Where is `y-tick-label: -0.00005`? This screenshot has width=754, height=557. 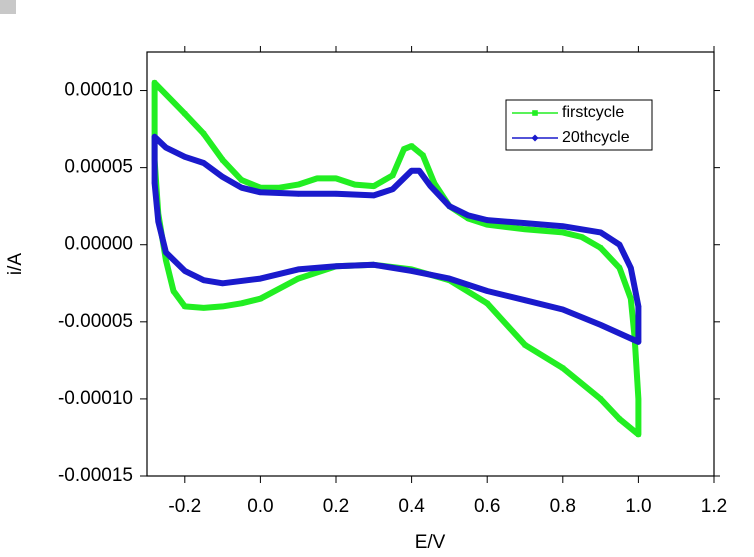 y-tick-label: -0.00005 is located at coordinates (95, 321).